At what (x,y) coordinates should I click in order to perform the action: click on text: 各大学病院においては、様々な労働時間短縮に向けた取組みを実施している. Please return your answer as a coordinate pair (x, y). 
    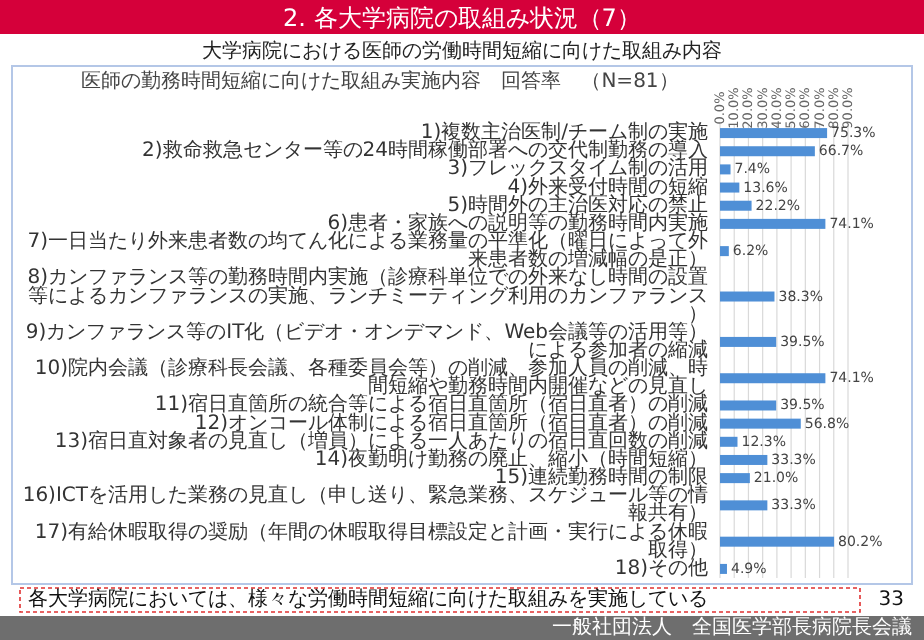
    Looking at the image, I should click on (368, 599).